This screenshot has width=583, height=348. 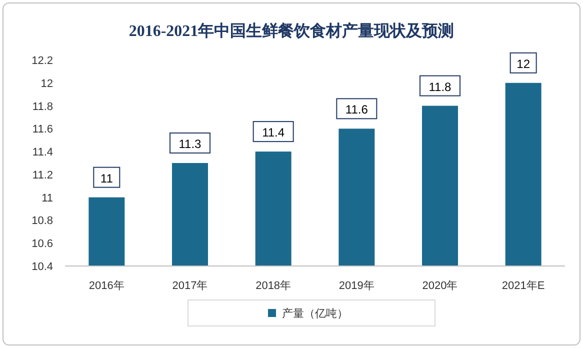 What do you see at coordinates (273, 133) in the screenshot?
I see `data-label: 11.4` at bounding box center [273, 133].